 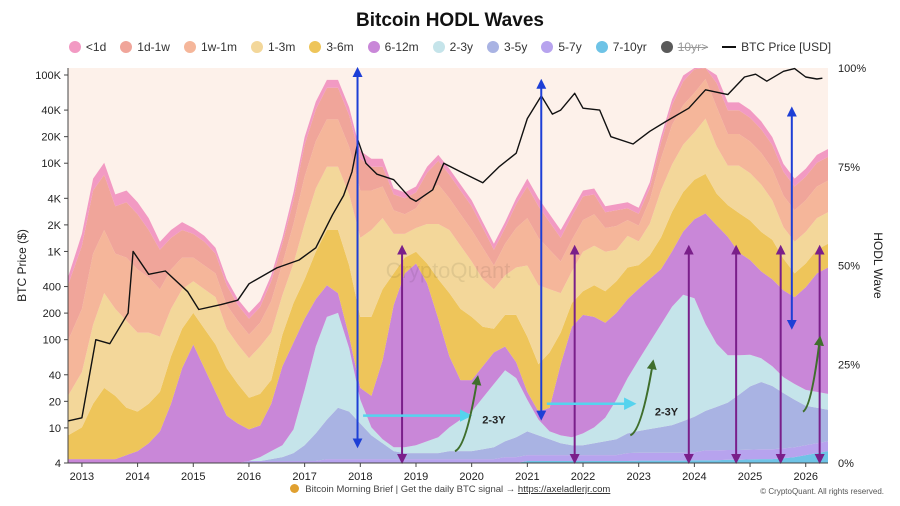 What do you see at coordinates (729, 47) in the screenshot?
I see `legend-line-swatch` at bounding box center [729, 47].